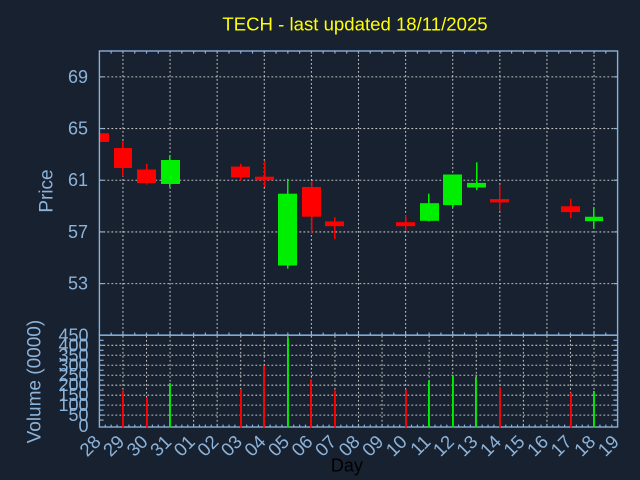 The width and height of the screenshot is (640, 480). Describe the element at coordinates (78, 129) in the screenshot. I see `svg-text: 65` at that location.